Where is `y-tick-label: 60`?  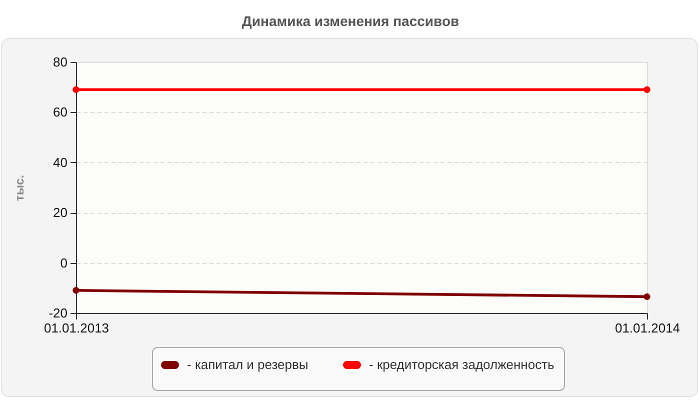
y-tick-label: 60 is located at coordinates (60, 112).